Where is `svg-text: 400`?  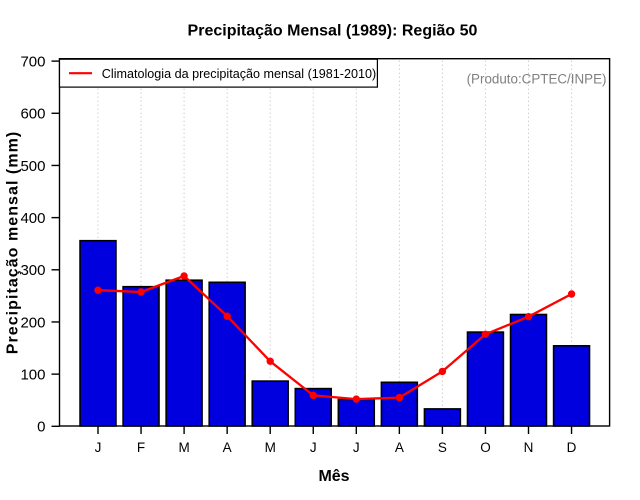 svg-text: 400 is located at coordinates (32, 218).